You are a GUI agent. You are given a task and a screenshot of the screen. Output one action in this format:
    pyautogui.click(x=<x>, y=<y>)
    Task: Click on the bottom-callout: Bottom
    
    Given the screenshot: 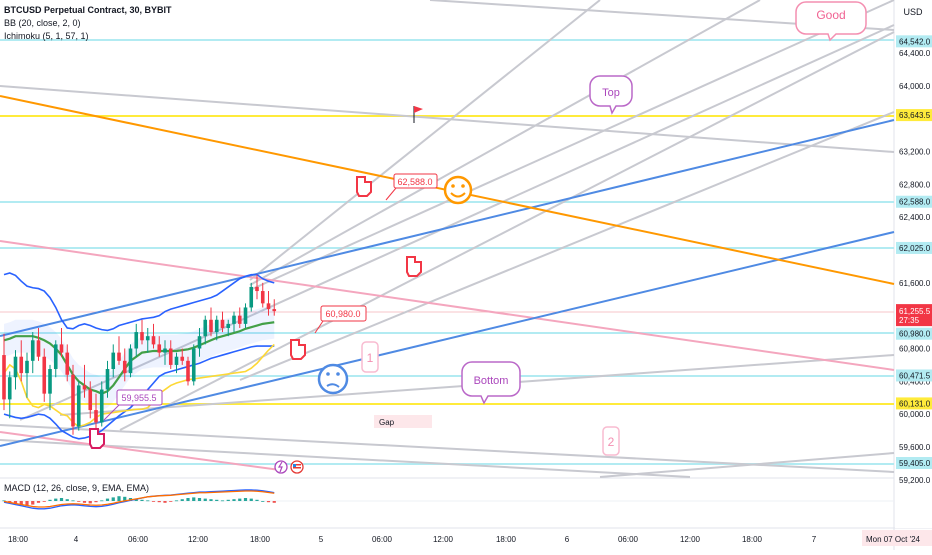 What is the action you would take?
    pyautogui.click(x=491, y=383)
    